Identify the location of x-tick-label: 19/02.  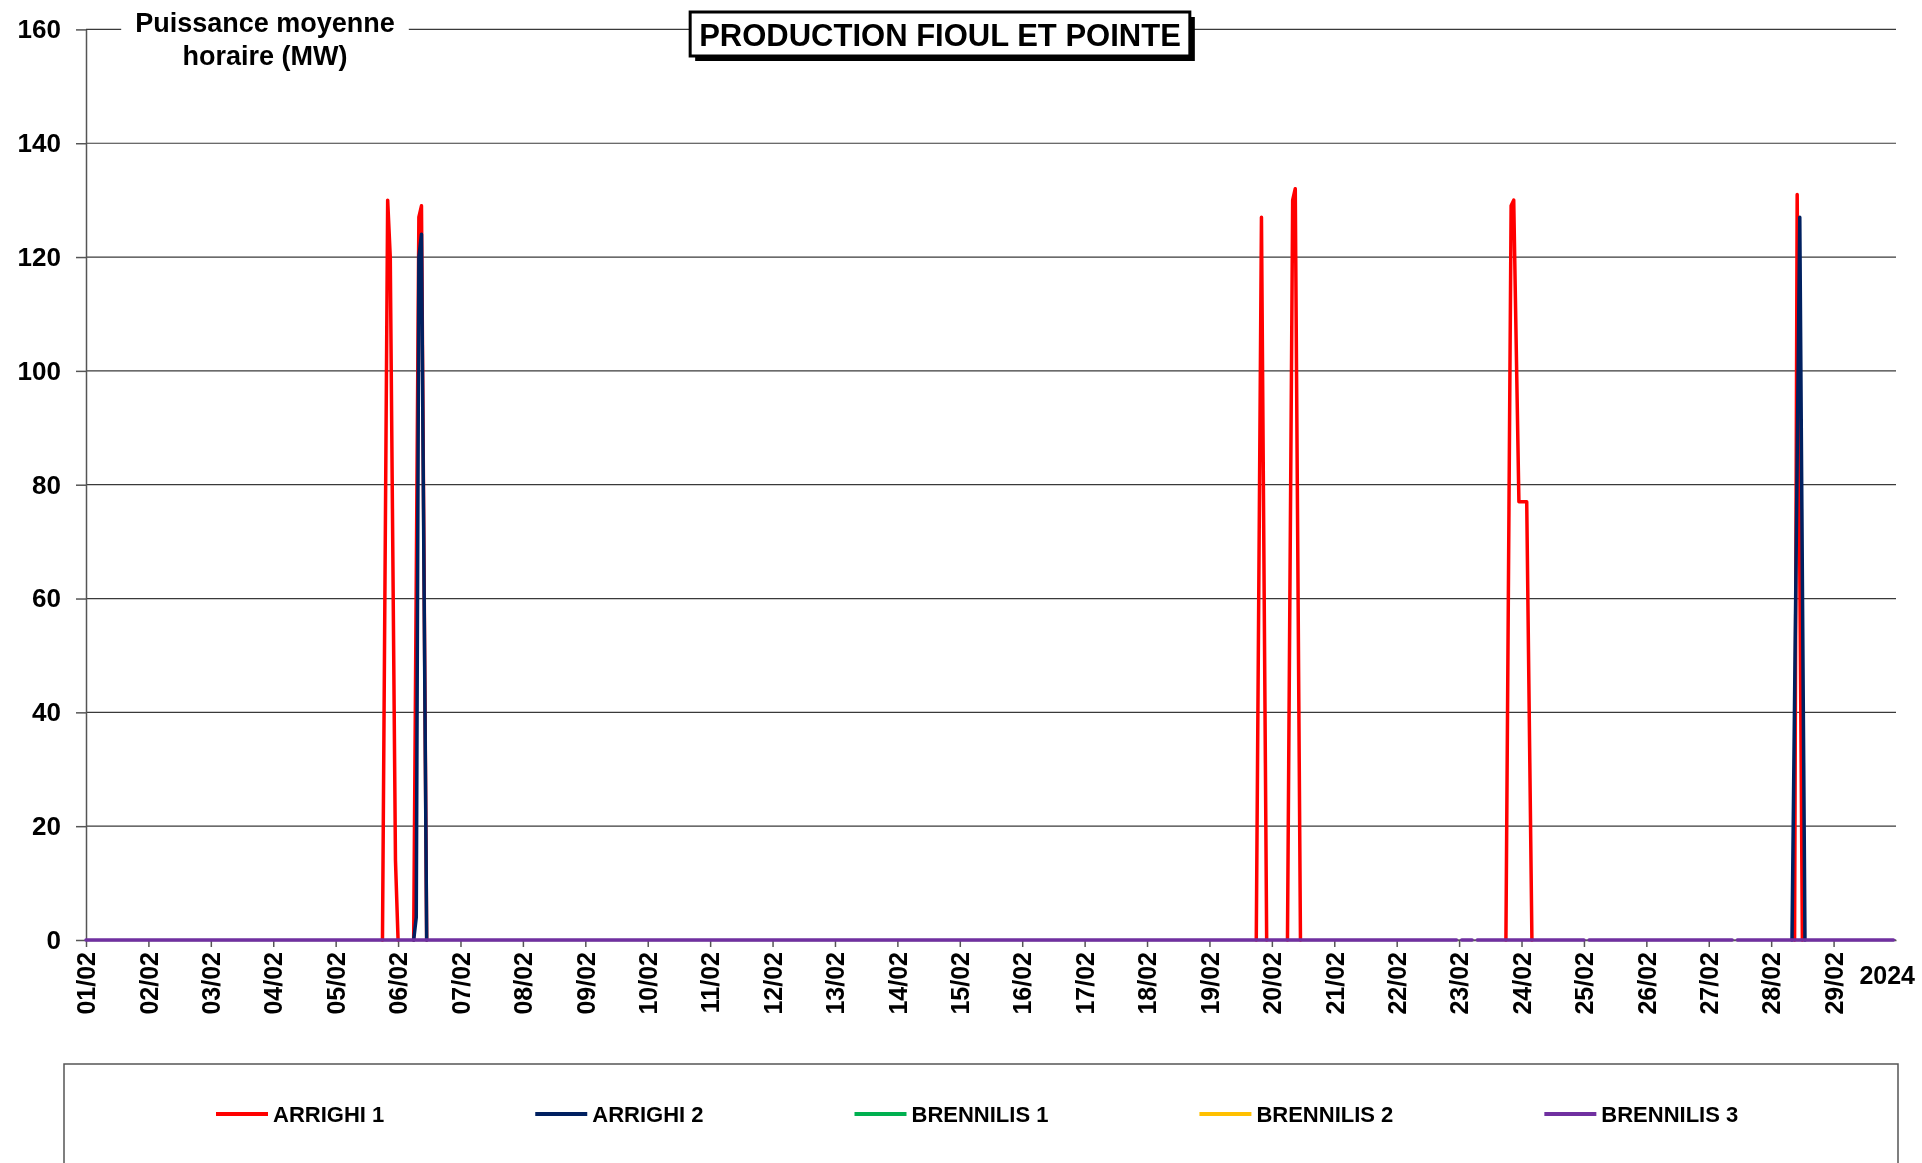
(1209, 983).